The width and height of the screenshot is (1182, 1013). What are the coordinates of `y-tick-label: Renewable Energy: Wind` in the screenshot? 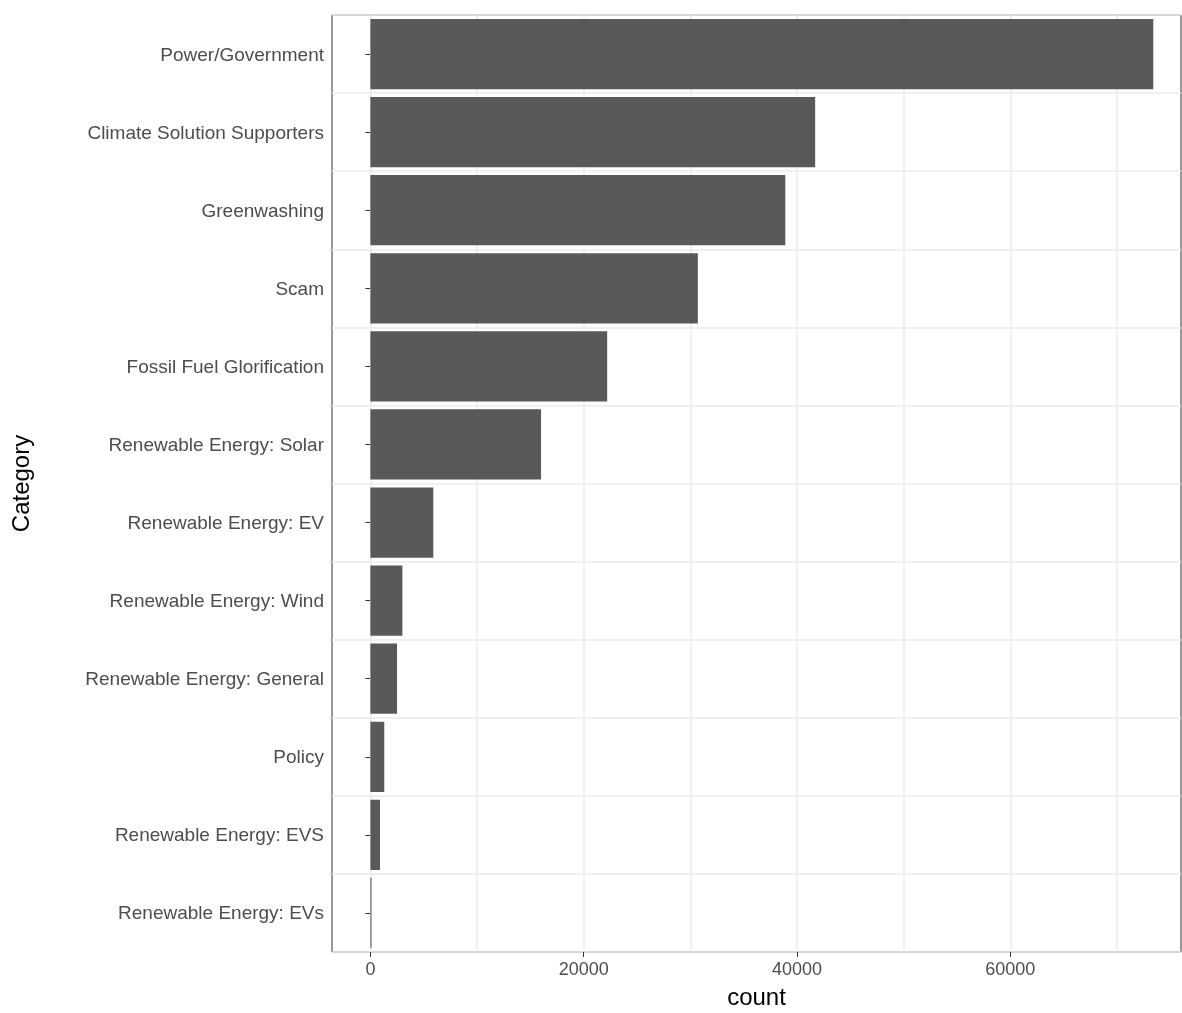 It's located at (216, 601).